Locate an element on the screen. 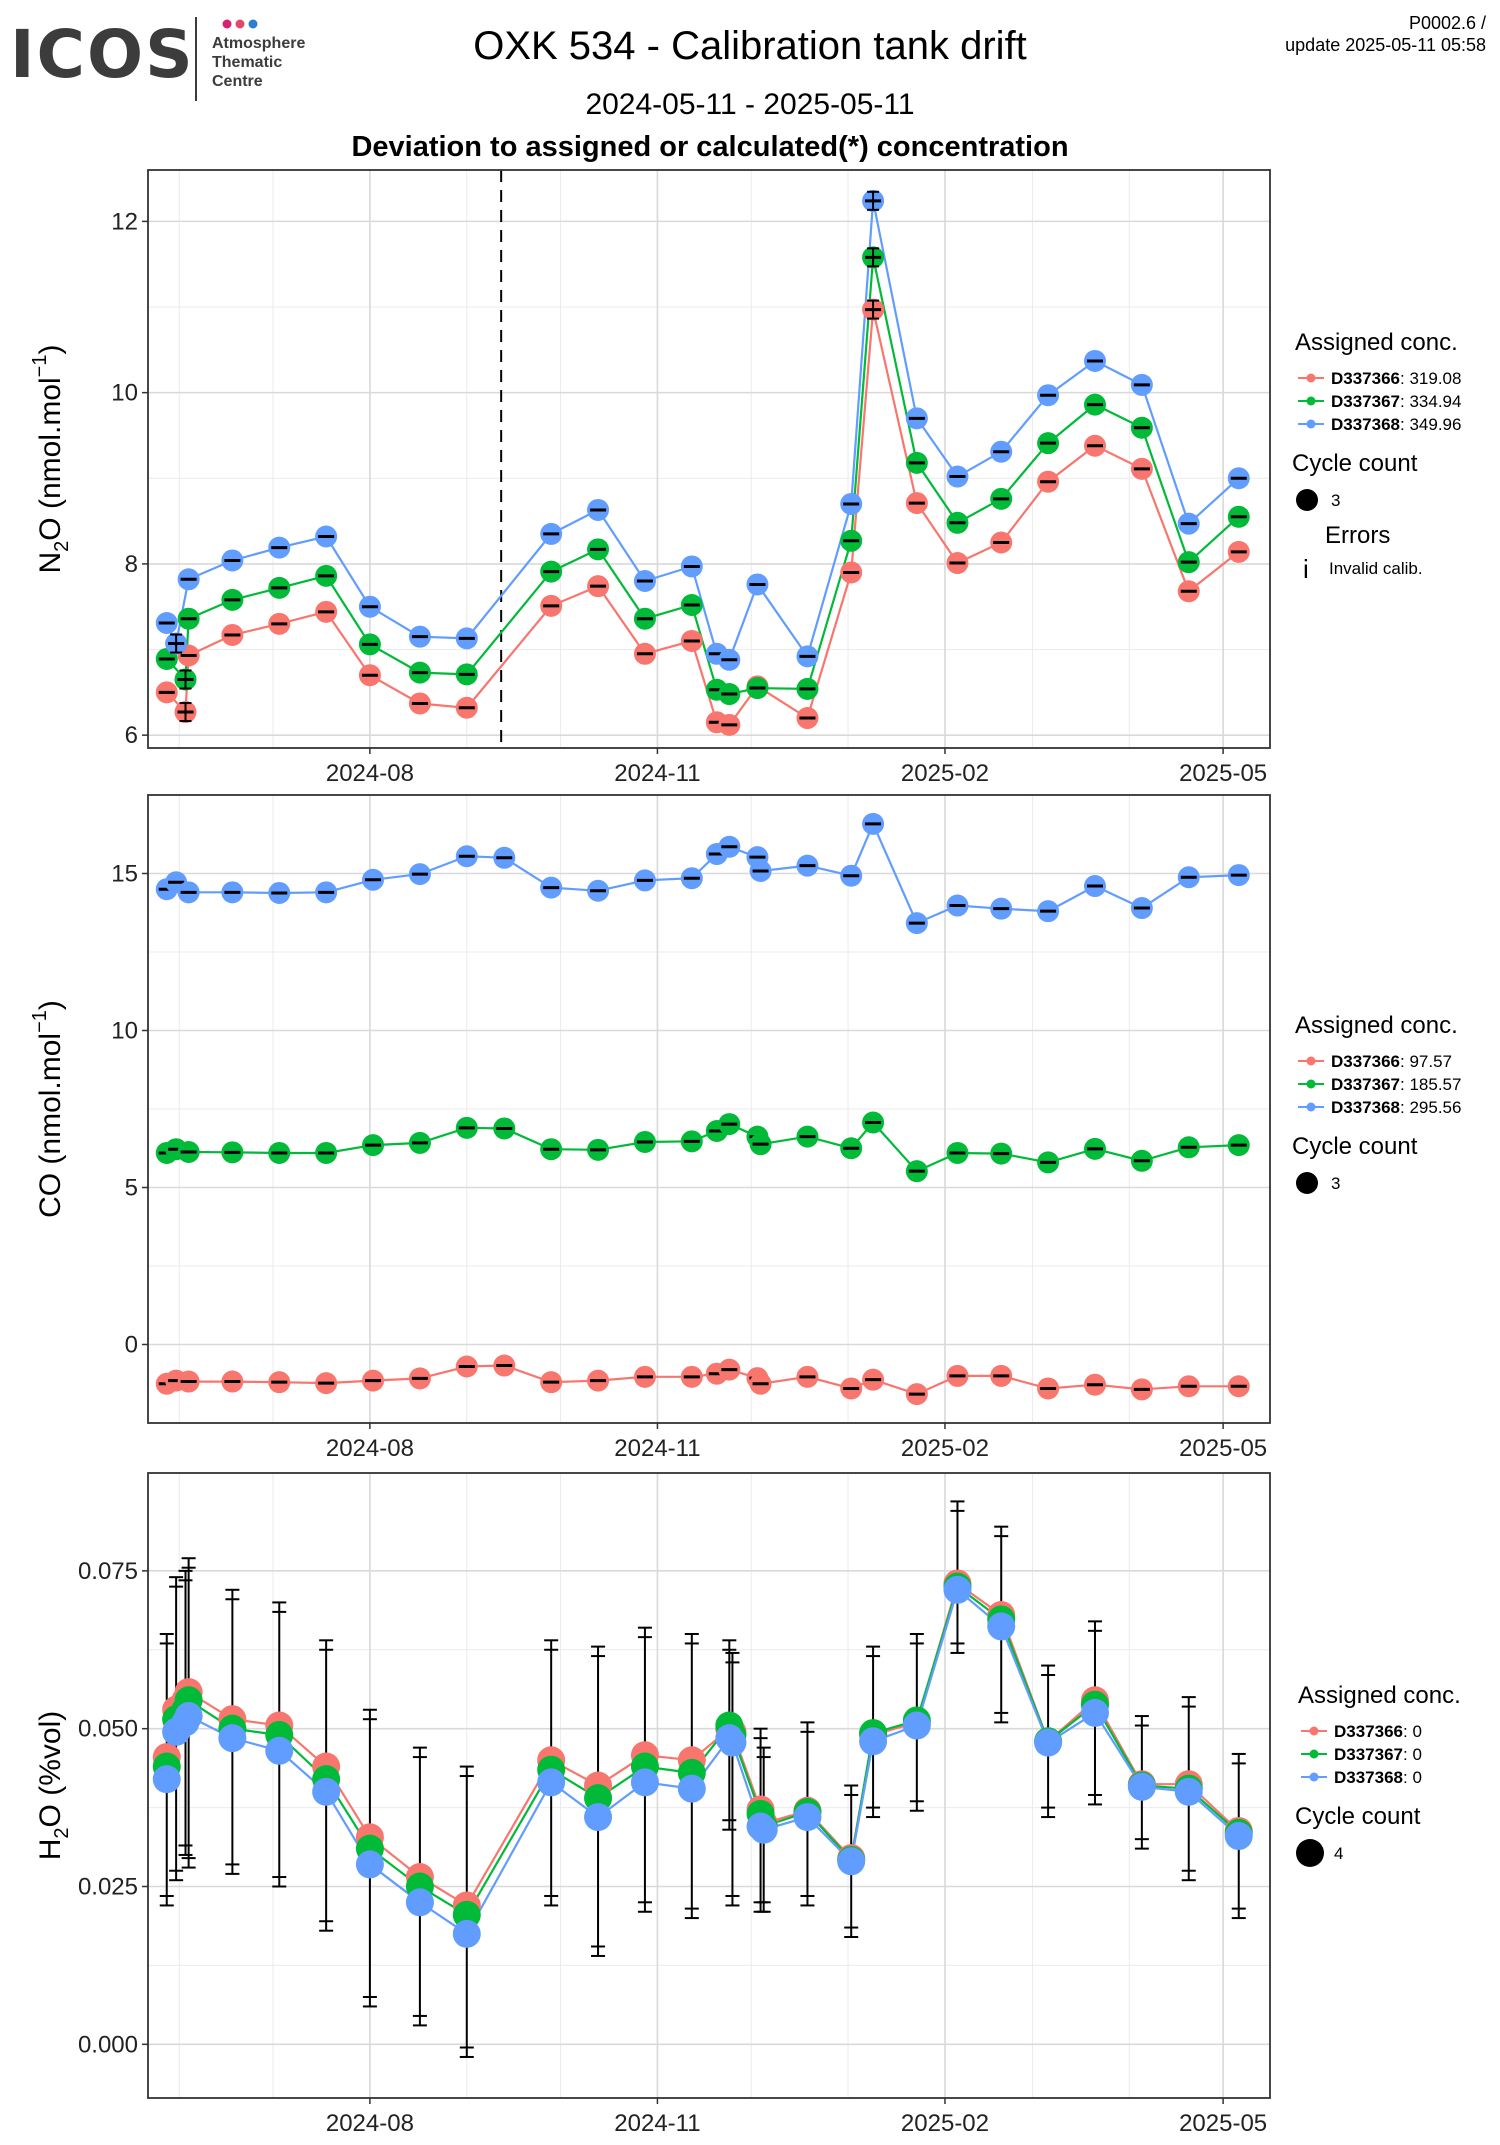 This screenshot has height=2145, width=1500. logo-wordmark: ICOS is located at coordinates (102, 54).